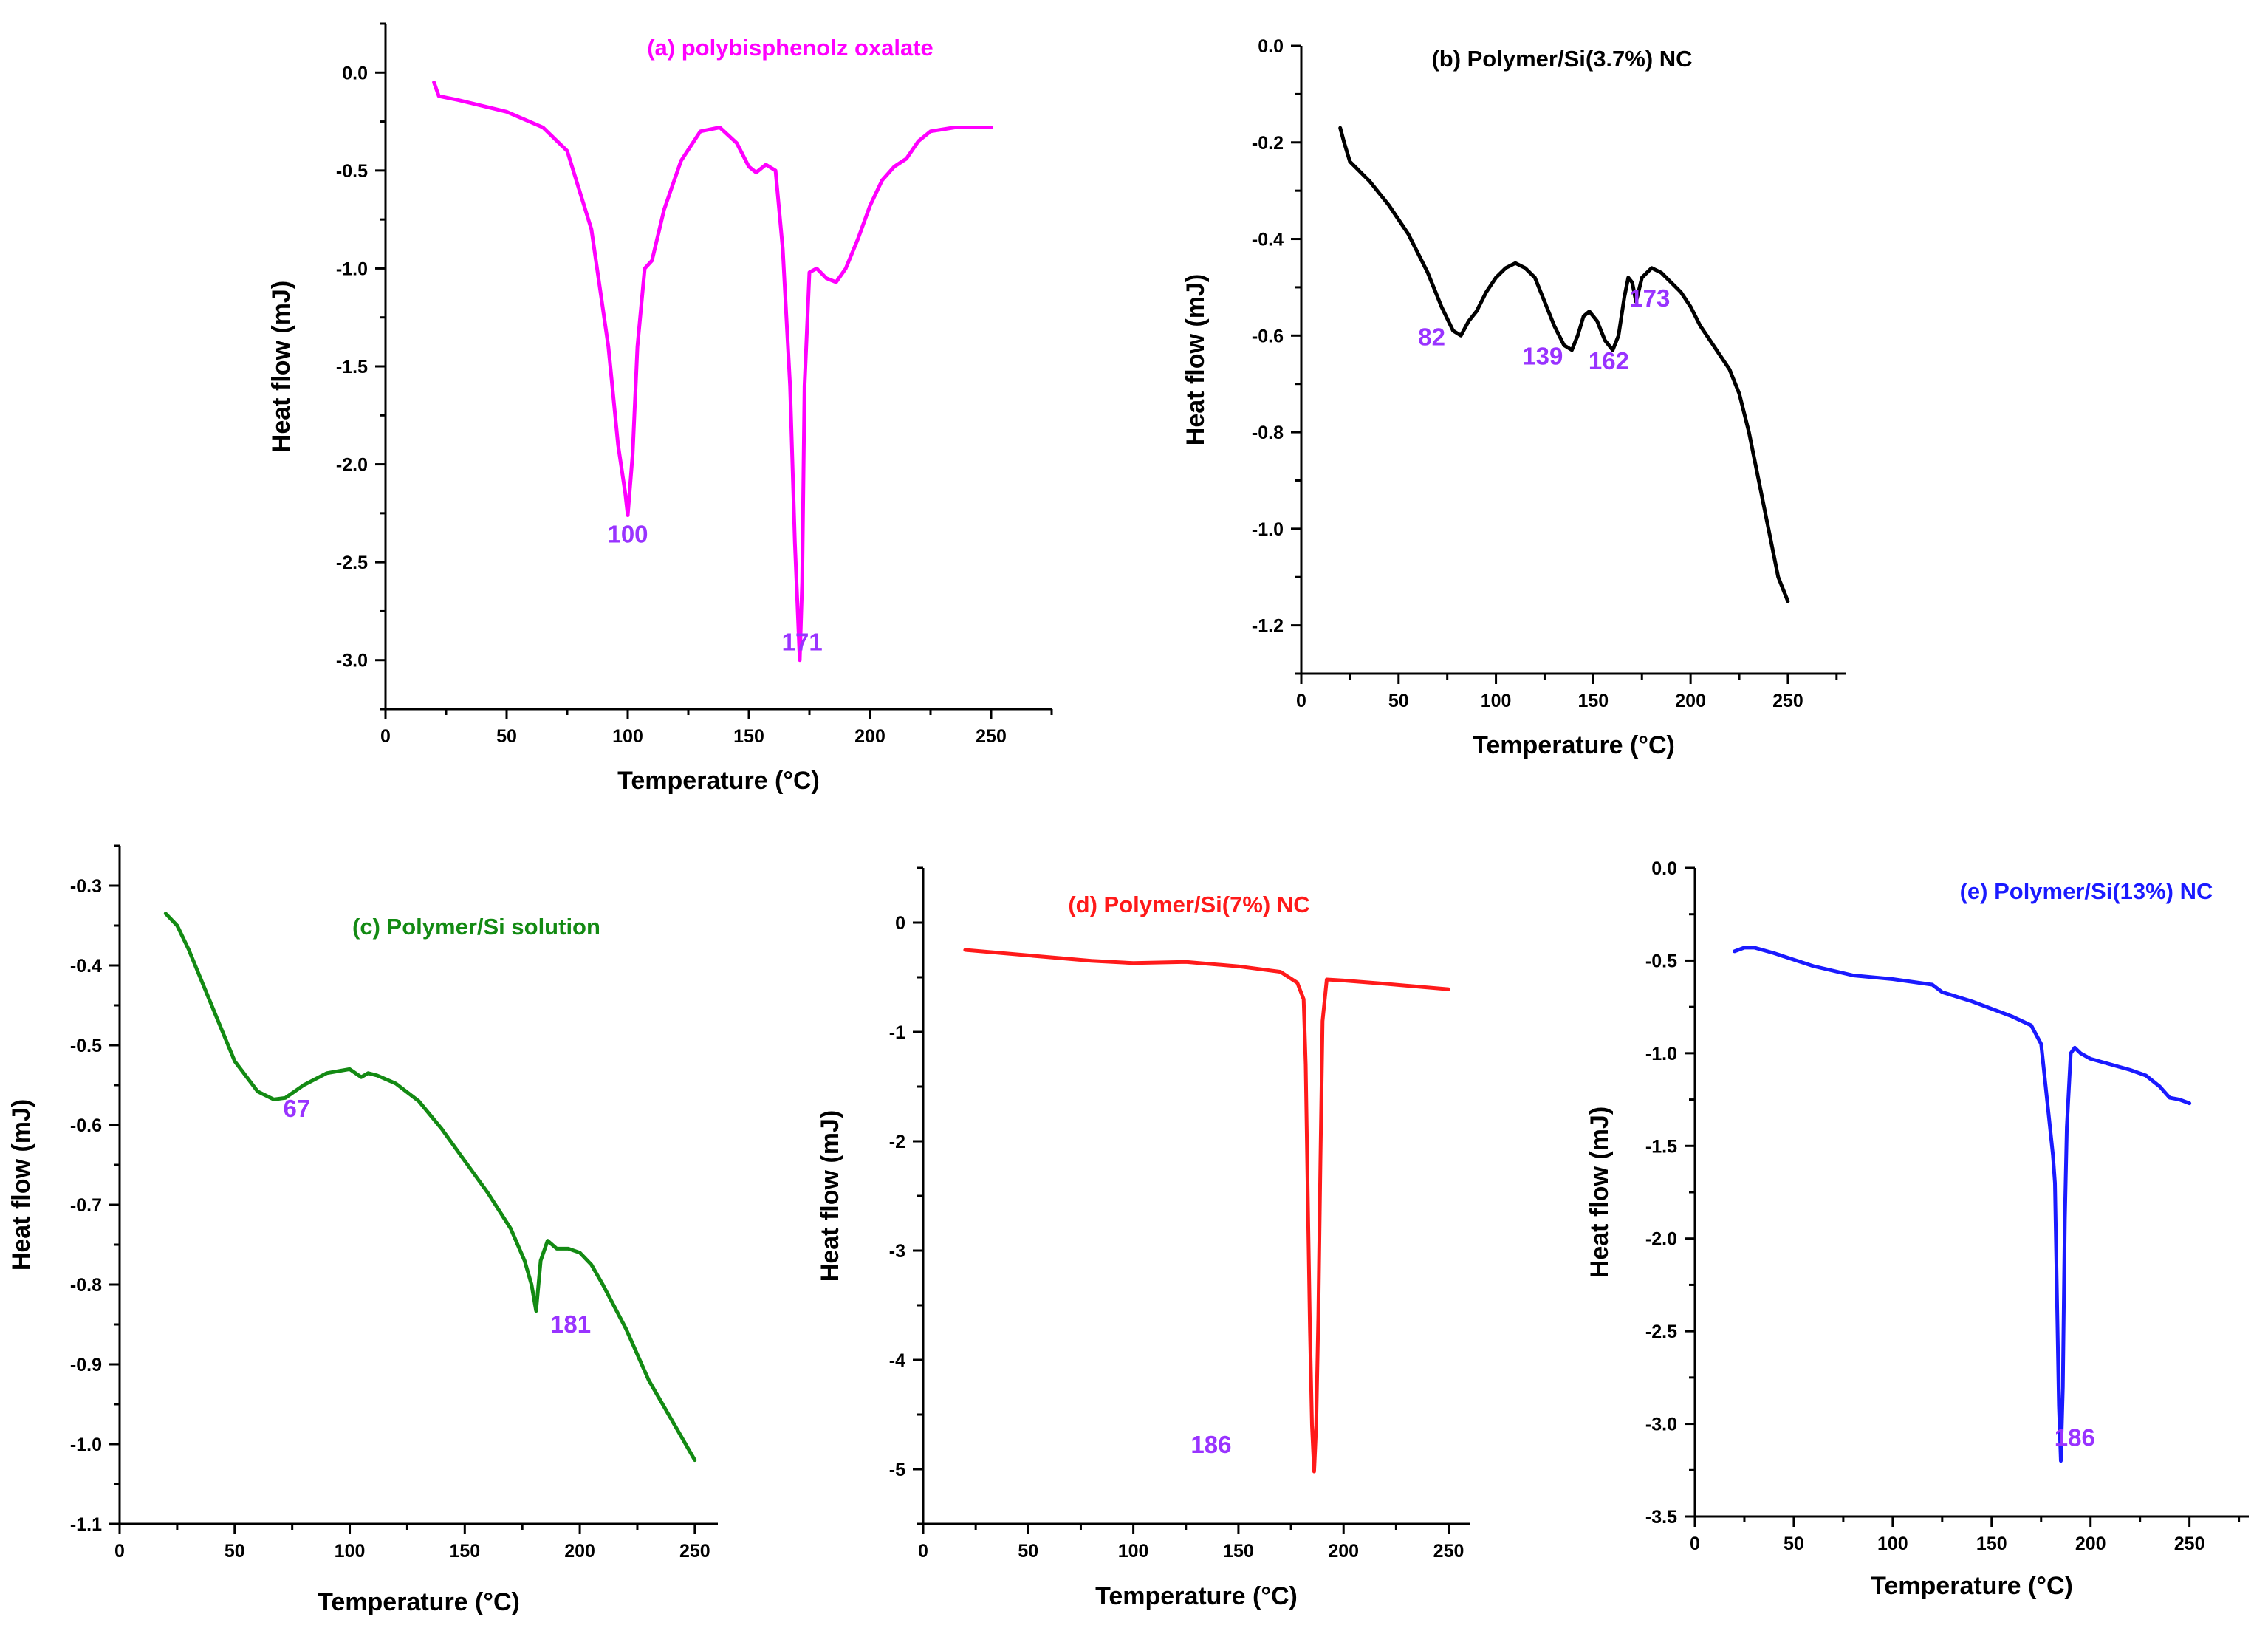 The width and height of the screenshot is (2268, 1631). Describe the element at coordinates (1211, 1444) in the screenshot. I see `peak-label: 186` at that location.